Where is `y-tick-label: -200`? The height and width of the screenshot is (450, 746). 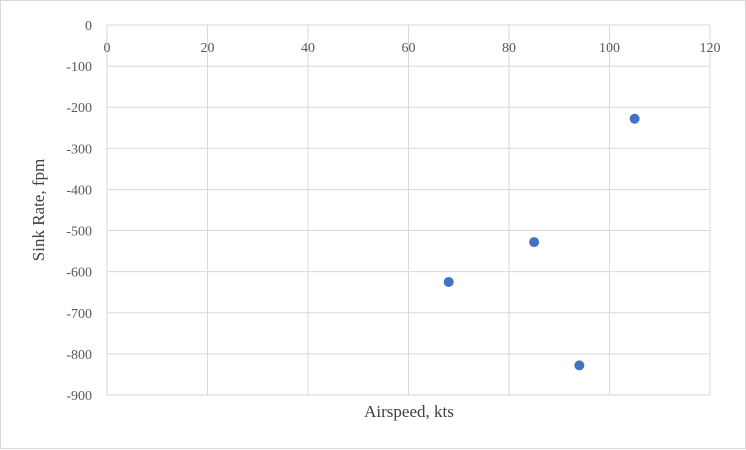
y-tick-label: -200 is located at coordinates (79, 108).